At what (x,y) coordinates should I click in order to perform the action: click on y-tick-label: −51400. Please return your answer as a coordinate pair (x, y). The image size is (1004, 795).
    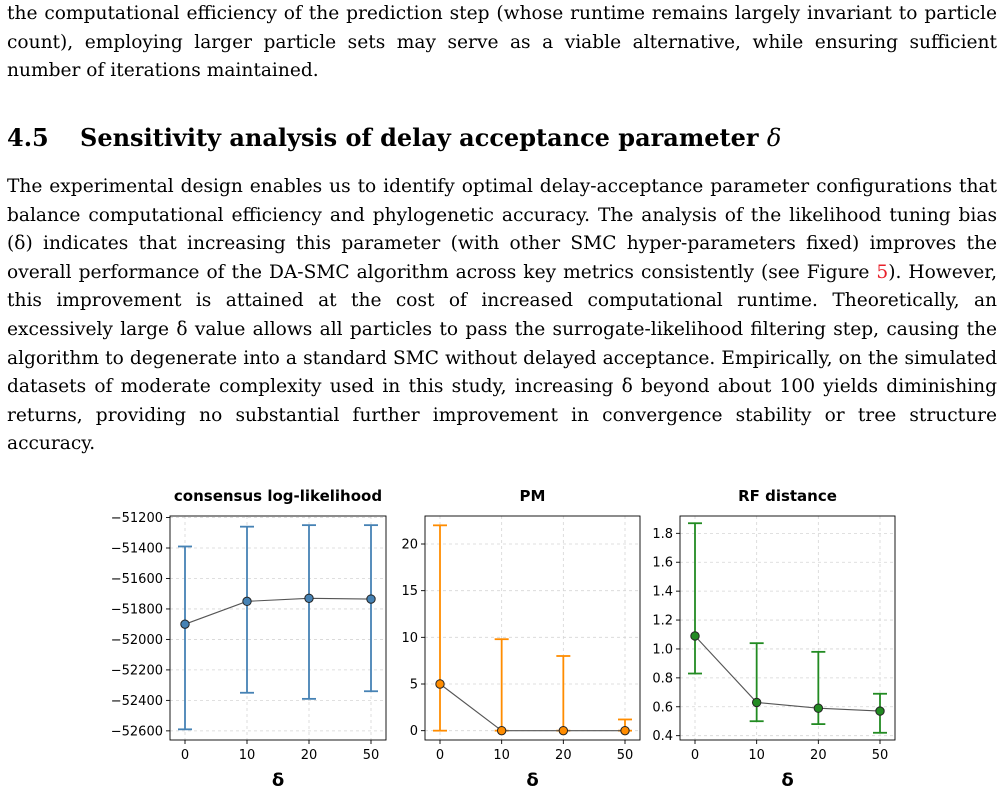
    Looking at the image, I should click on (137, 549).